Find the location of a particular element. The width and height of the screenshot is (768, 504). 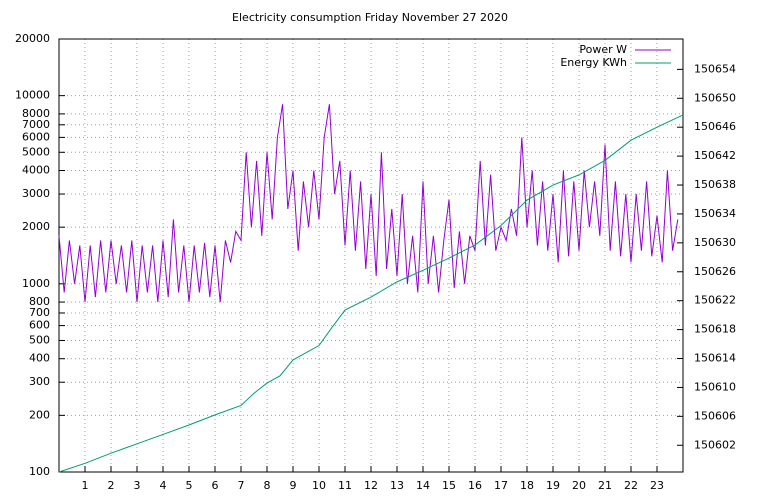

x-tick-label: 13 is located at coordinates (397, 485).